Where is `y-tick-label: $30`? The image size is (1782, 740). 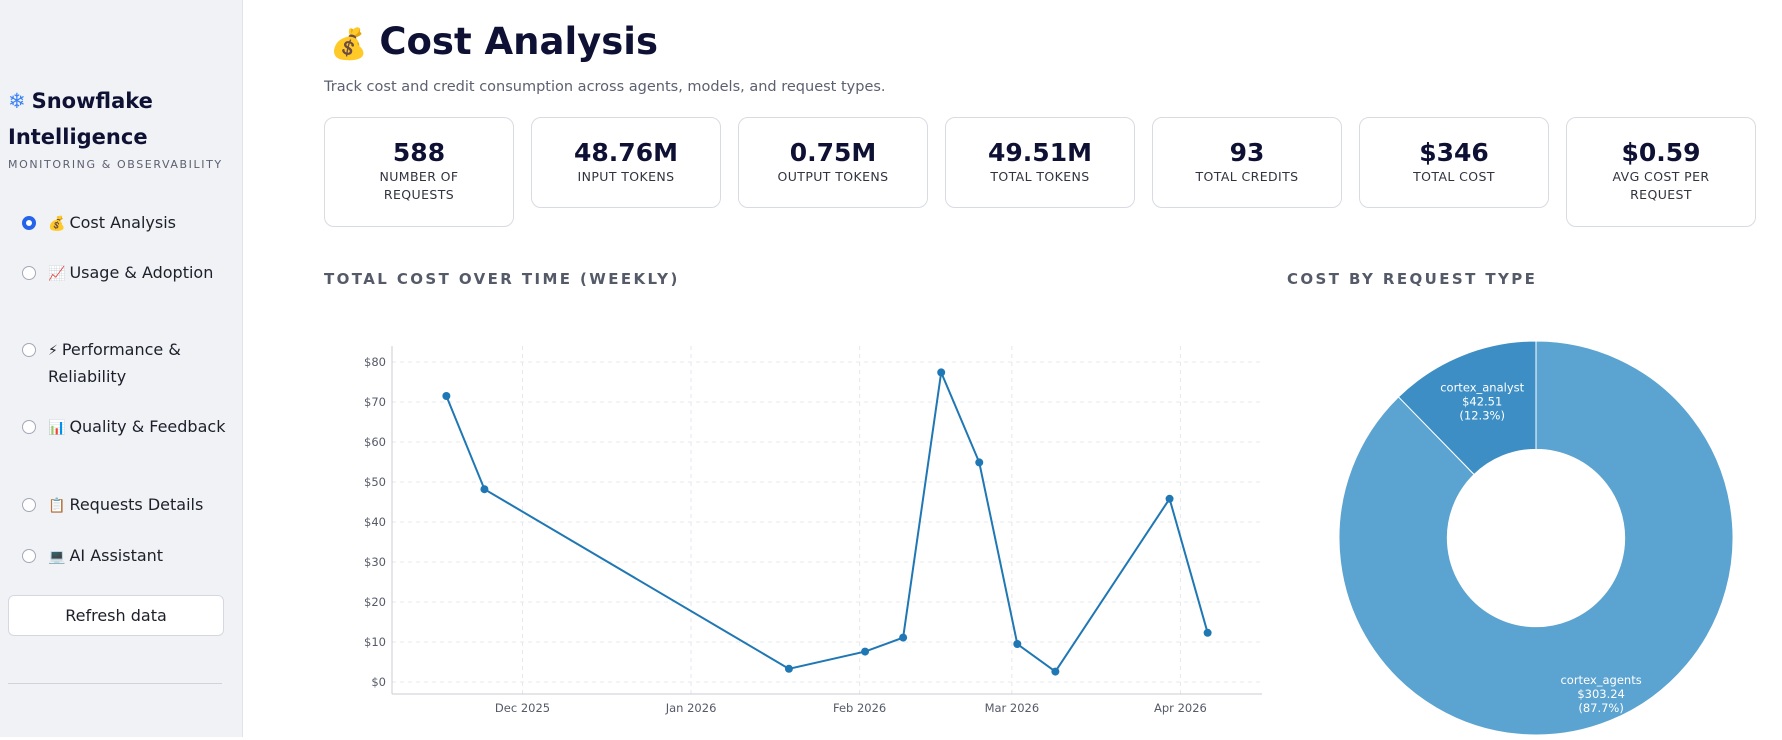
y-tick-label: $30 is located at coordinates (375, 562).